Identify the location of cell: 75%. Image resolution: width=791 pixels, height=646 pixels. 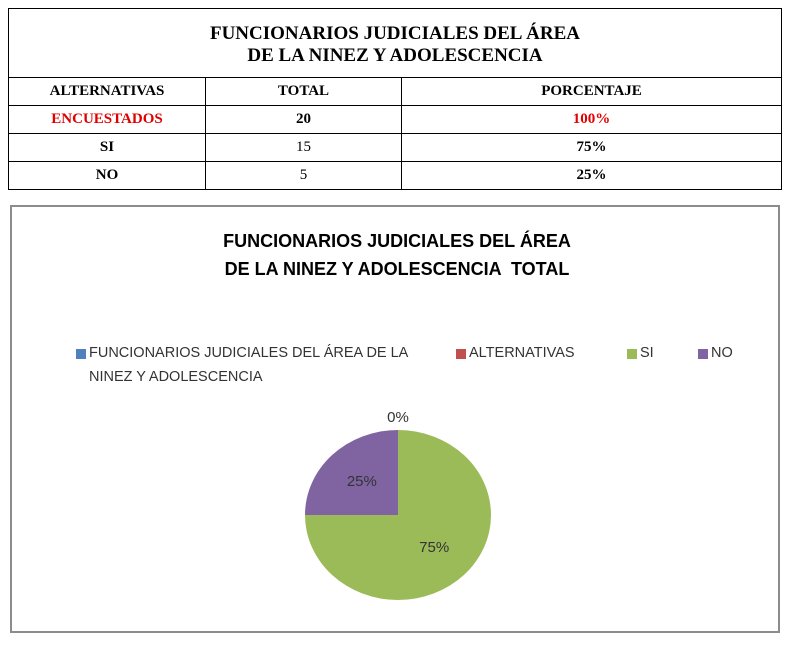
(591, 147).